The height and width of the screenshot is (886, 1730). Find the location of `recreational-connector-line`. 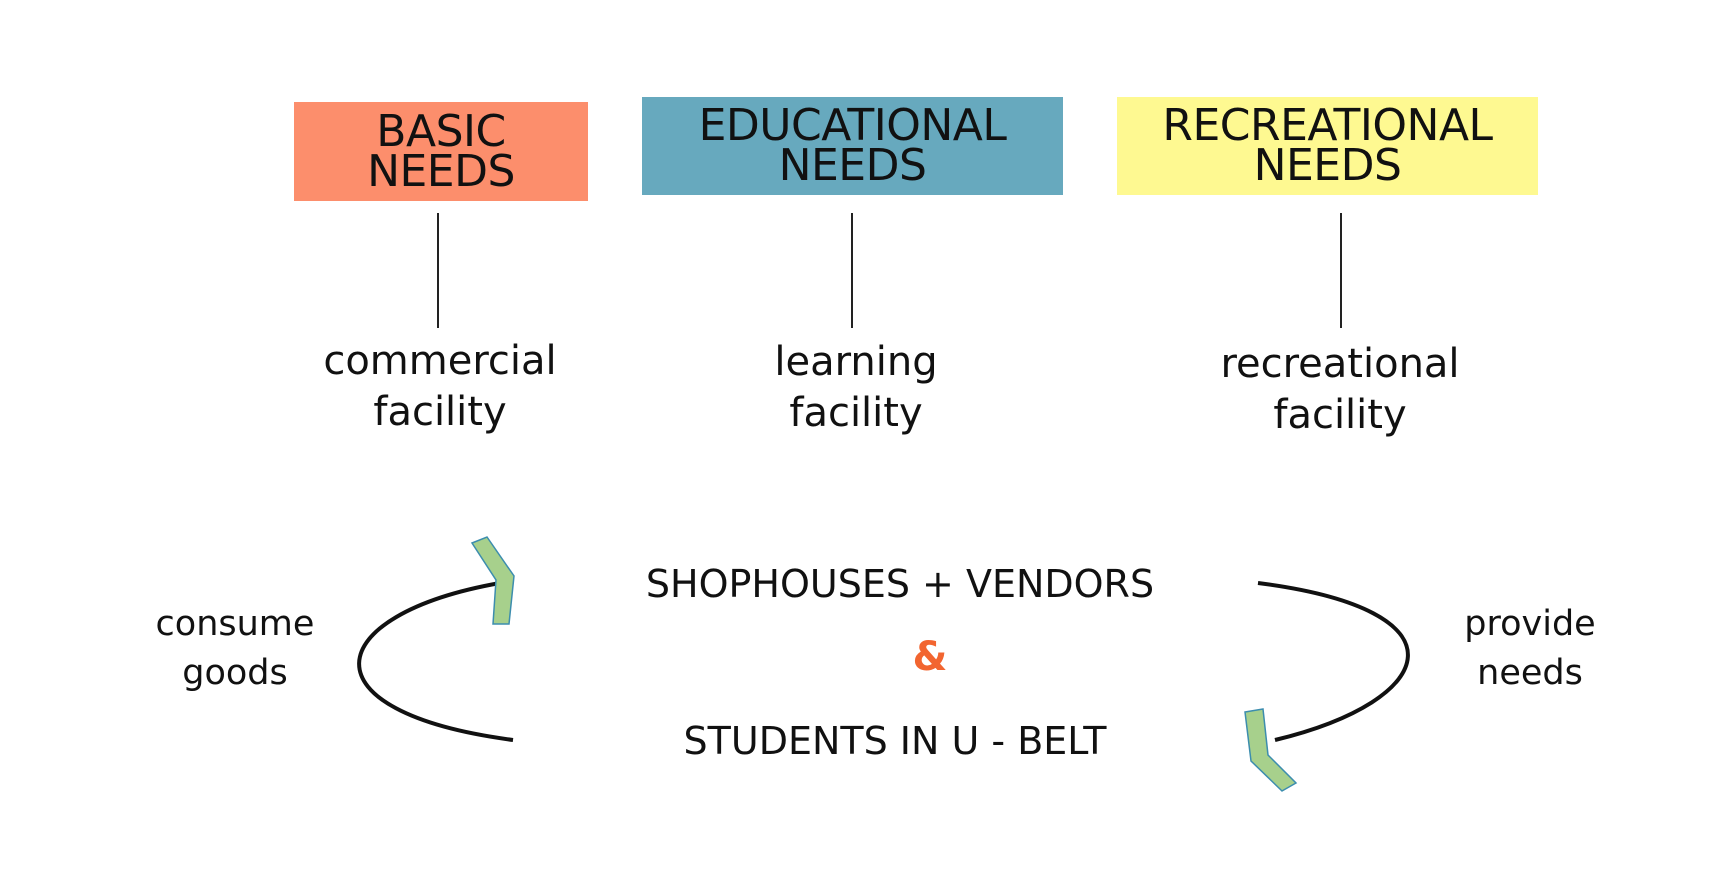

recreational-connector-line is located at coordinates (1341, 270).